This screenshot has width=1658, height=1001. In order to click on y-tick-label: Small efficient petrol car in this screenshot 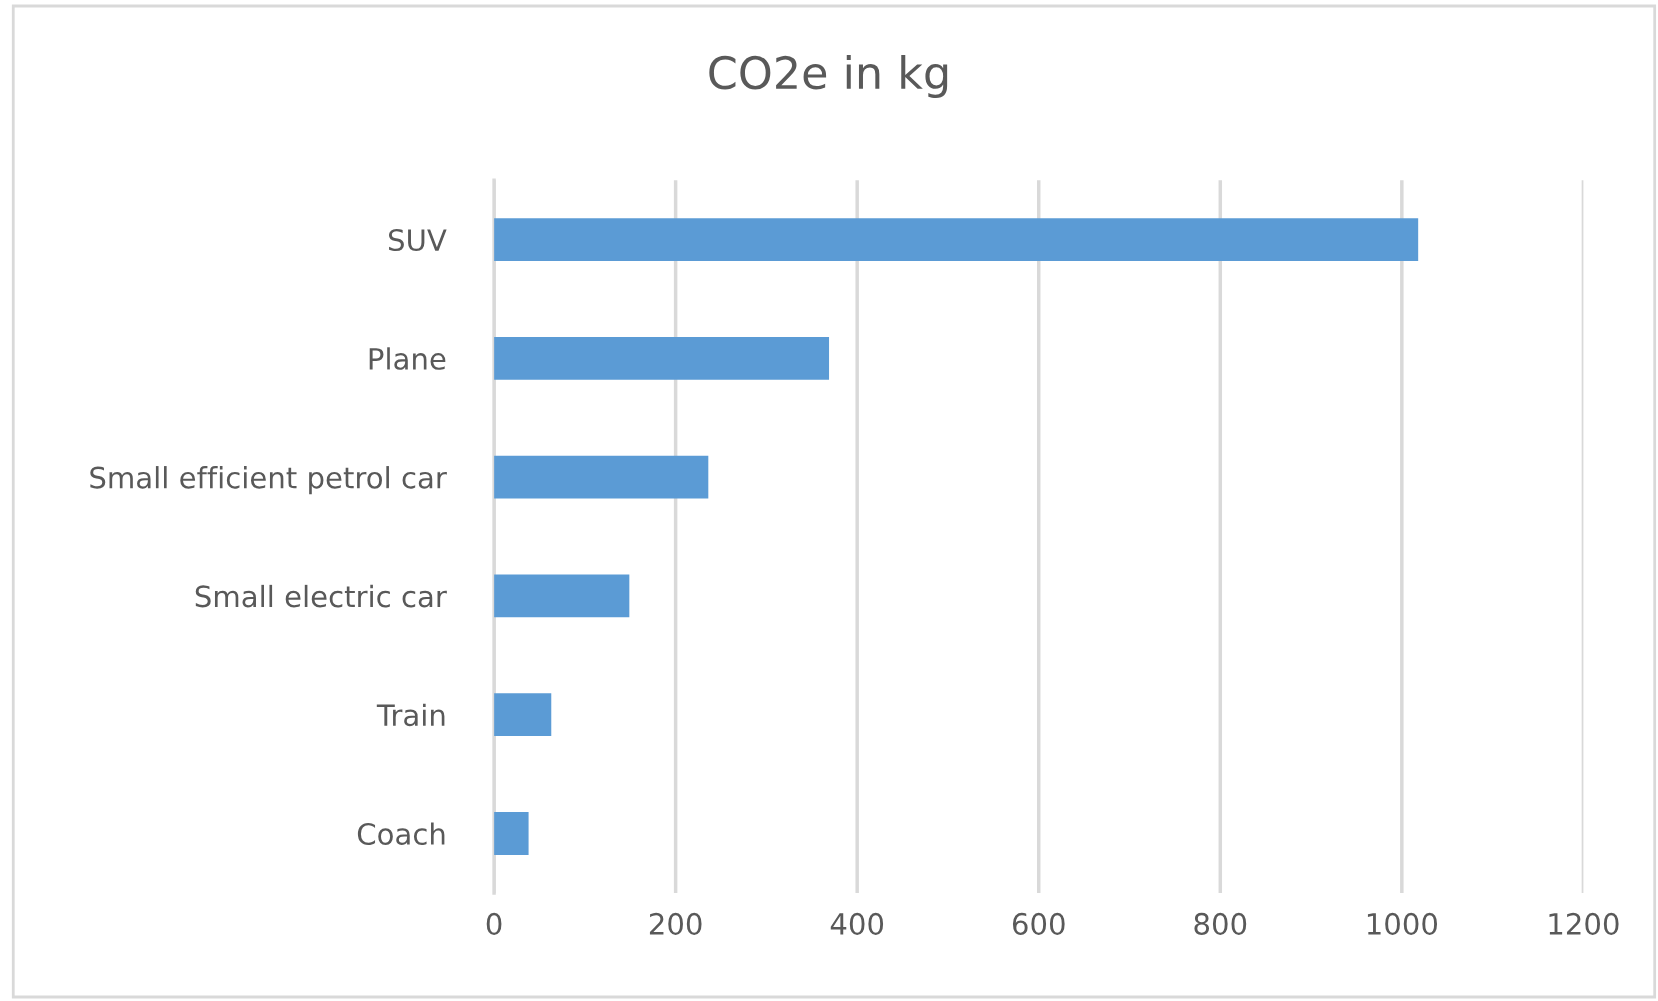, I will do `click(268, 480)`.